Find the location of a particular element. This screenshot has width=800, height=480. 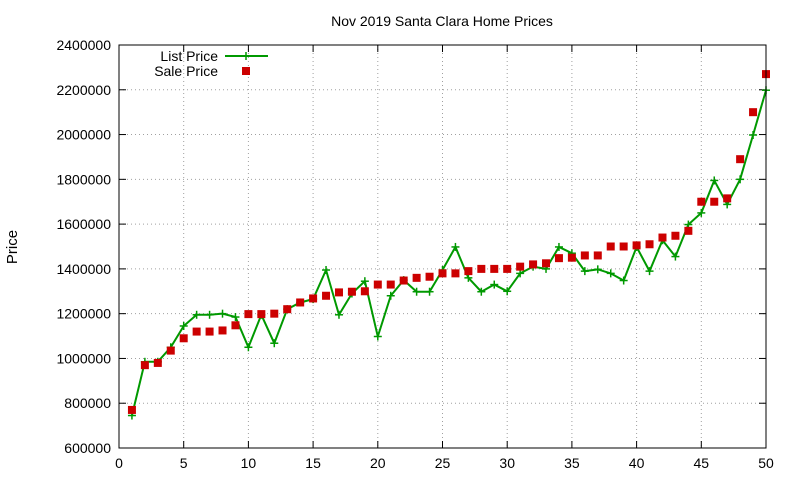

y-tick-label: 1000000 is located at coordinates (83, 358).